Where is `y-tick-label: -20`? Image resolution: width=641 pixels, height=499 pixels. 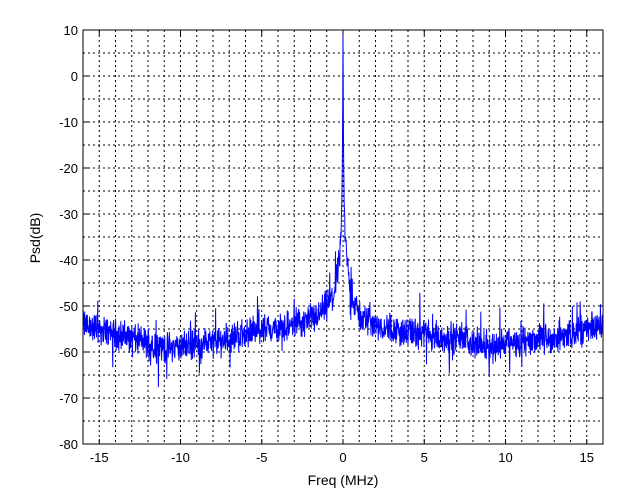
y-tick-label: -20 is located at coordinates (68, 168).